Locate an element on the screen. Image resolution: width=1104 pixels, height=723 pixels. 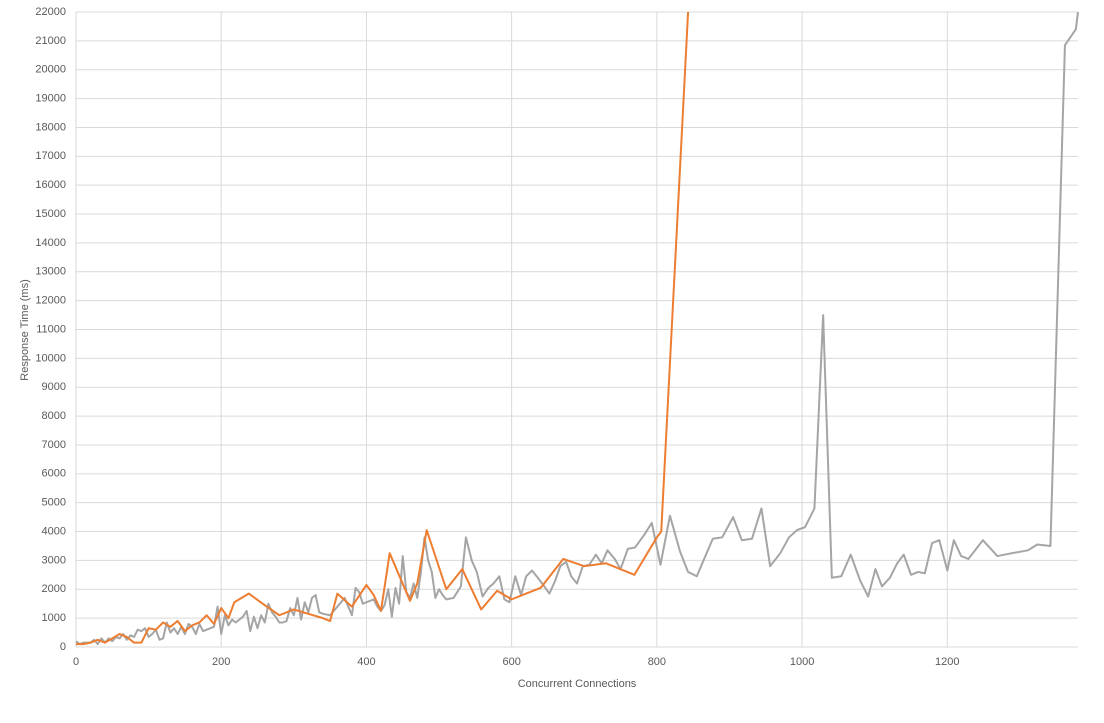
y-tick-label: 2000 is located at coordinates (54, 589).